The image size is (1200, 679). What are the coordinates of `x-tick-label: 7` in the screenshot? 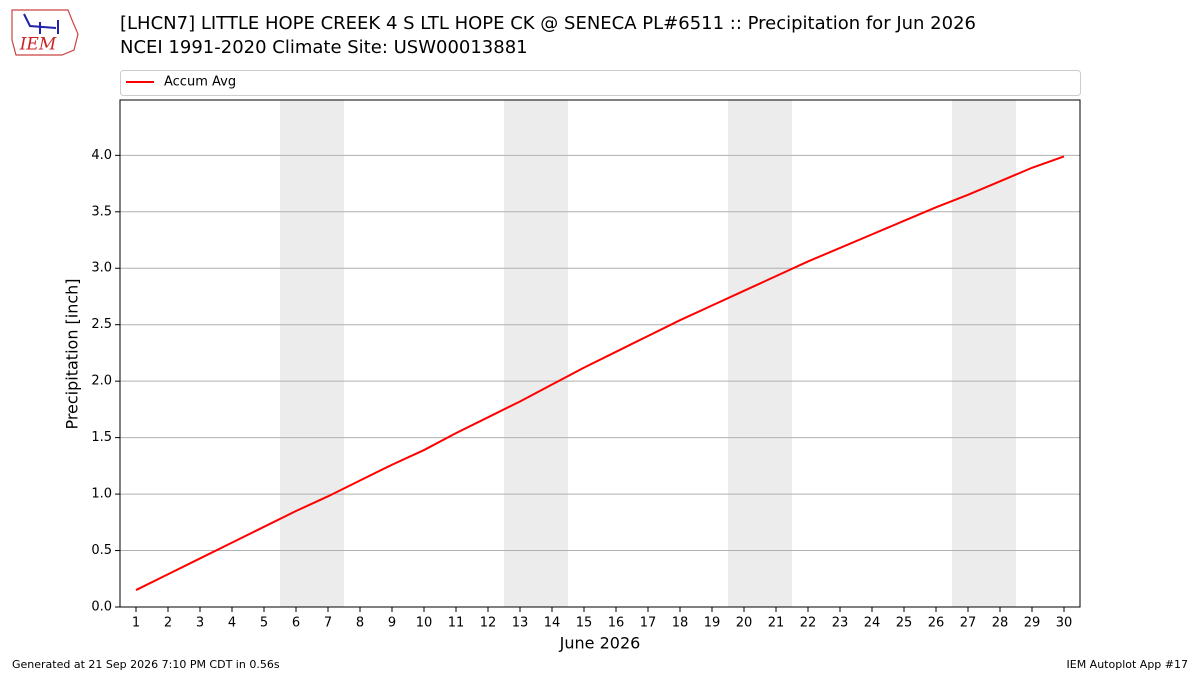 It's located at (328, 623).